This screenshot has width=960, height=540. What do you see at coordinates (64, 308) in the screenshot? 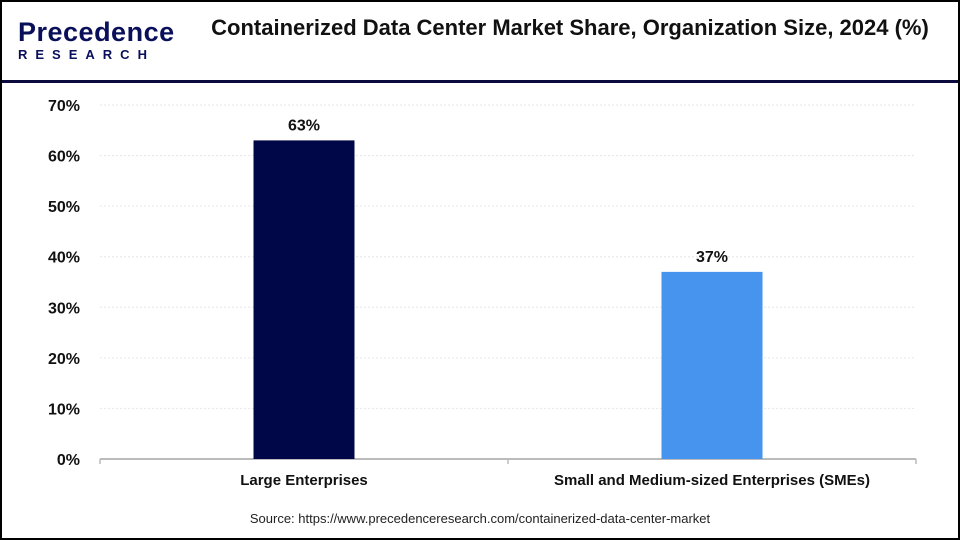
I see `y-tick-label: 30%` at bounding box center [64, 308].